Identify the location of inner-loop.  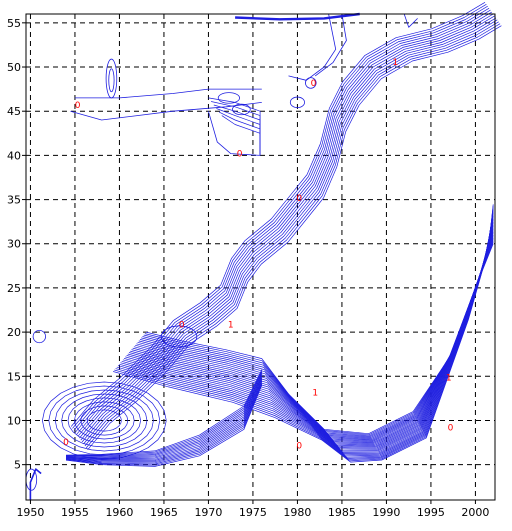
(179, 336).